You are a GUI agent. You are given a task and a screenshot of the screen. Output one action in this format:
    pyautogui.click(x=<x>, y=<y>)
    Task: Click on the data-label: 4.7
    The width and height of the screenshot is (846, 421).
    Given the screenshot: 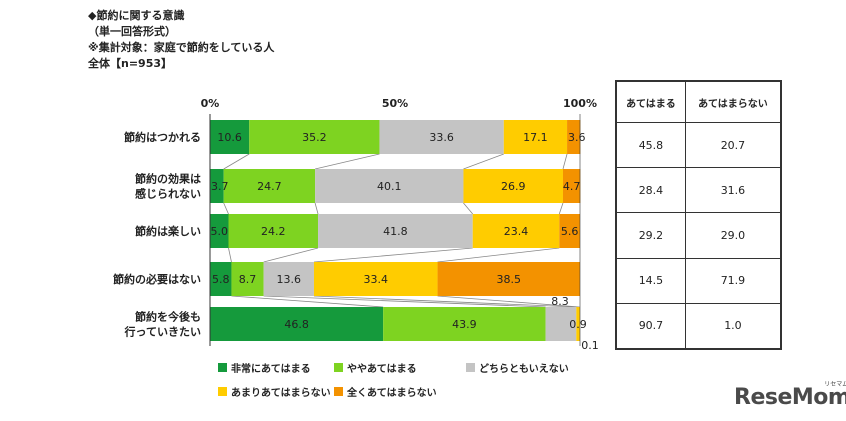 What is the action you would take?
    pyautogui.click(x=572, y=186)
    